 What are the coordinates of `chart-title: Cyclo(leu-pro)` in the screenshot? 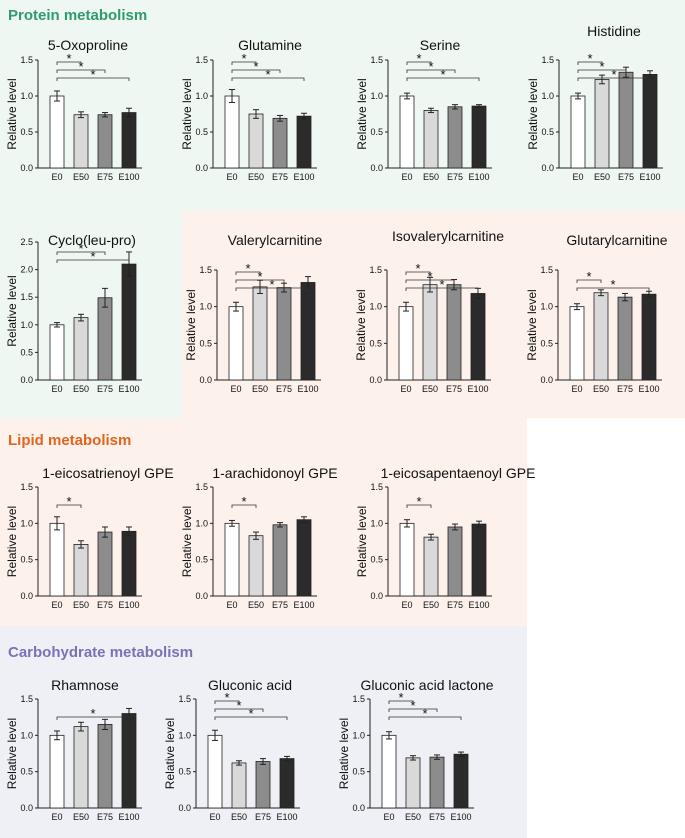 It's located at (92, 240).